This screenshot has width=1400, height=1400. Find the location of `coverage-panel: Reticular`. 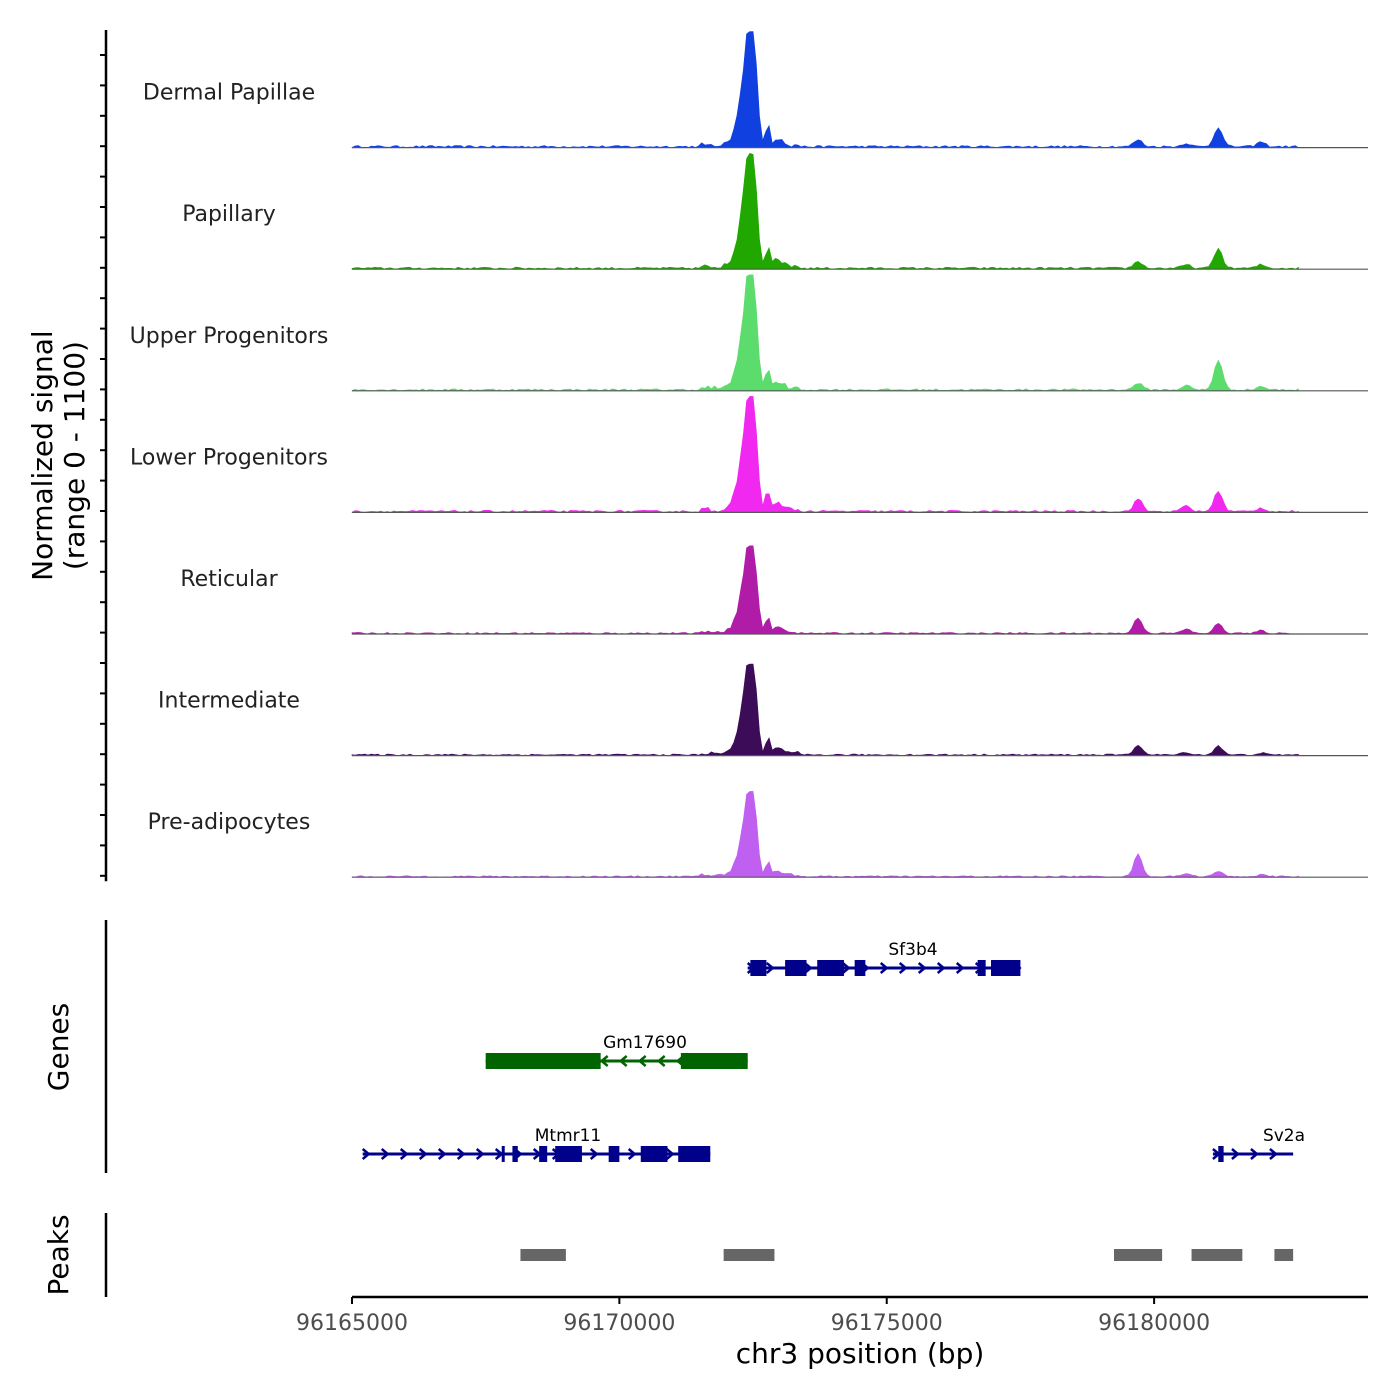

coverage-panel: Reticular is located at coordinates (774, 590).